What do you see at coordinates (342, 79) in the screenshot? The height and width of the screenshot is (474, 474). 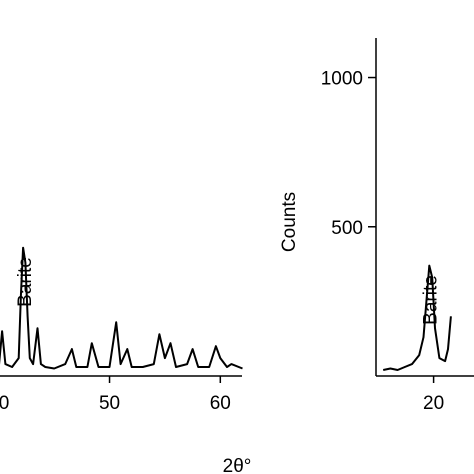 I see `y-tick-label: 1000` at bounding box center [342, 79].